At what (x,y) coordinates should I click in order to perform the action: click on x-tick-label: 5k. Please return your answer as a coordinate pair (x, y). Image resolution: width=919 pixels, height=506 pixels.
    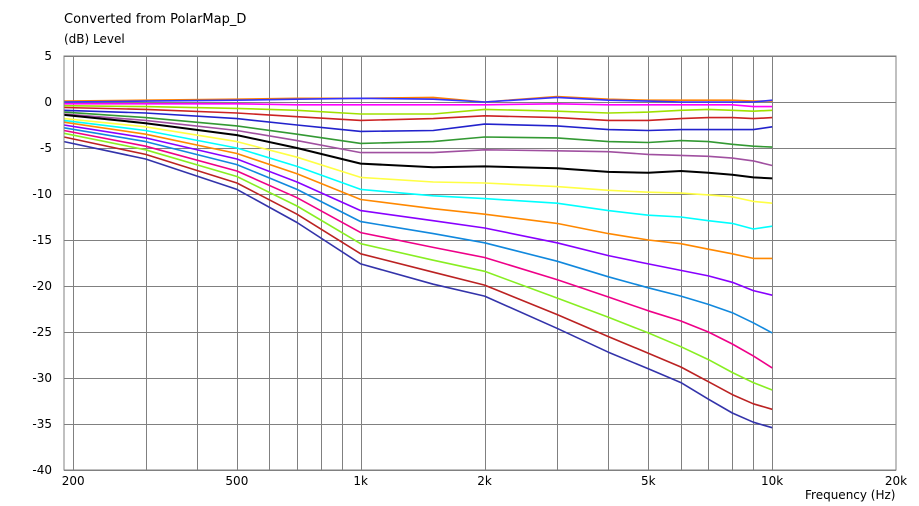
    Looking at the image, I should click on (648, 481).